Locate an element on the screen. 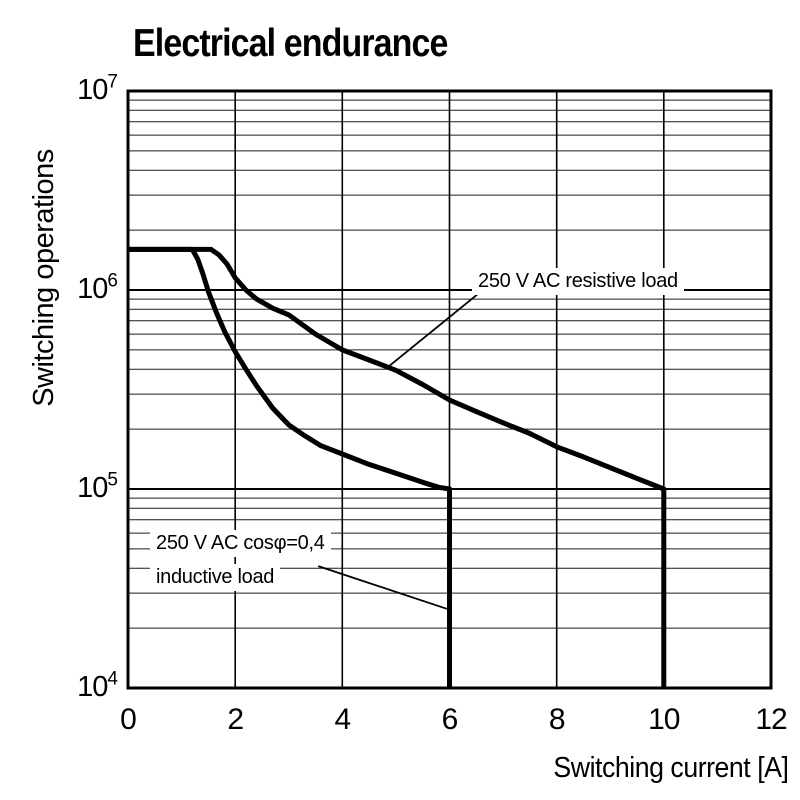 Image resolution: width=800 pixels, height=800 pixels. annotation-line: 250 V AC cosφ=0,4 is located at coordinates (240, 543).